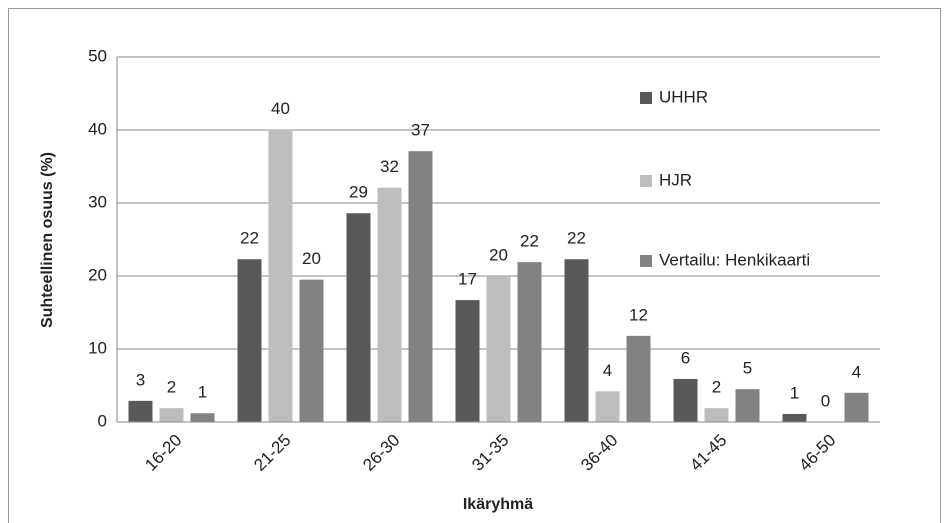 This screenshot has width=949, height=523. What do you see at coordinates (97, 347) in the screenshot?
I see `y-tick-label: 10` at bounding box center [97, 347].